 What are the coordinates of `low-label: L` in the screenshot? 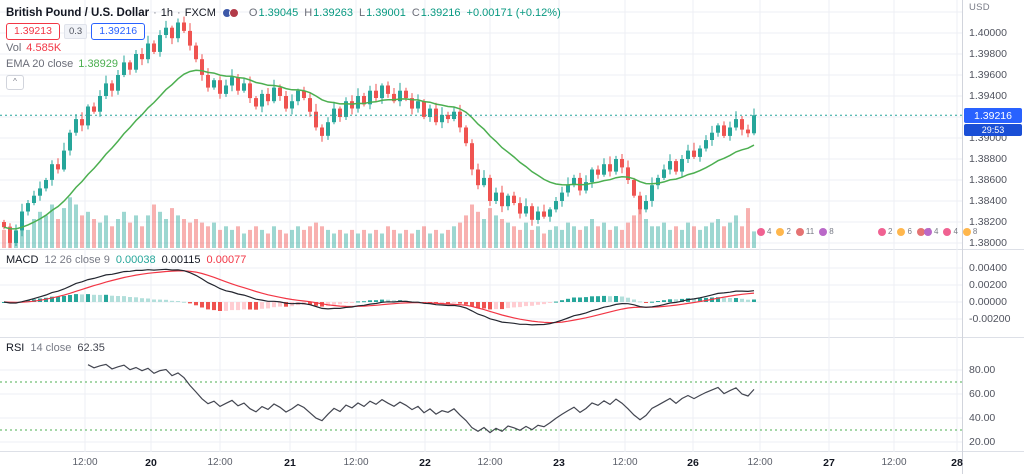 It's located at (362, 13).